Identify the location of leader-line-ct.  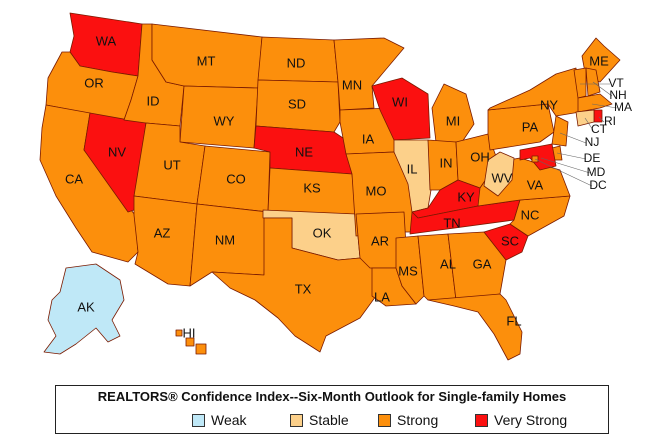
(589, 124).